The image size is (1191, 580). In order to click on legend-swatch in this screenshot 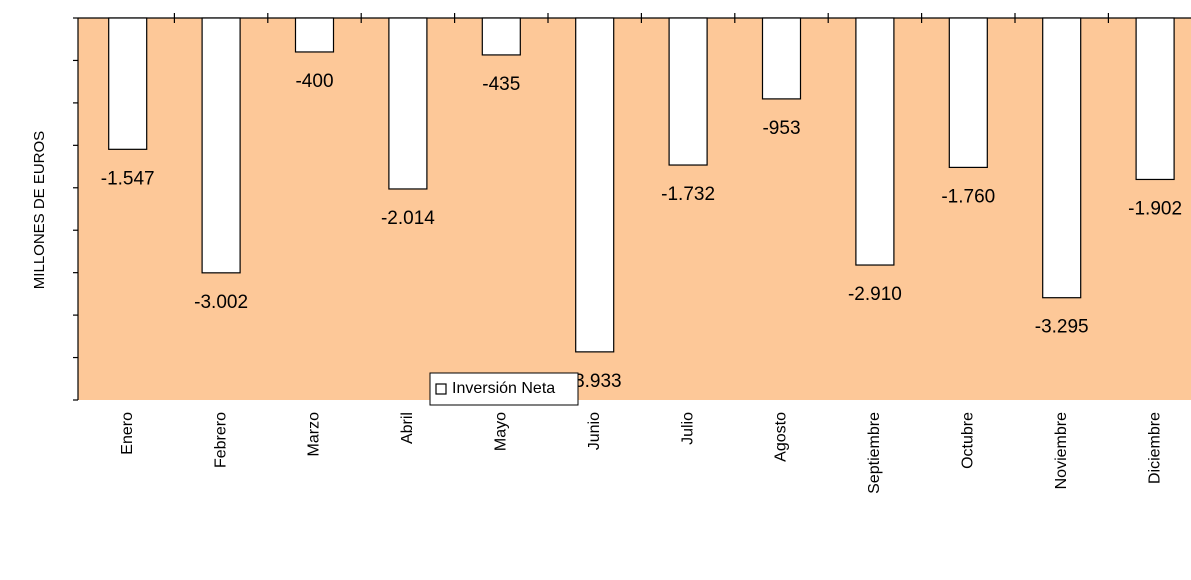, I will do `click(441, 389)`.